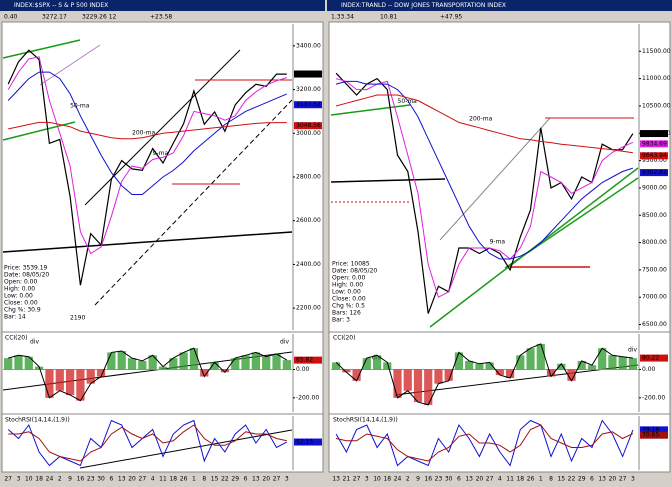 The width and height of the screenshot is (672, 487). What do you see at coordinates (500, 479) in the screenshot?
I see `x-tick-label: 4` at bounding box center [500, 479].